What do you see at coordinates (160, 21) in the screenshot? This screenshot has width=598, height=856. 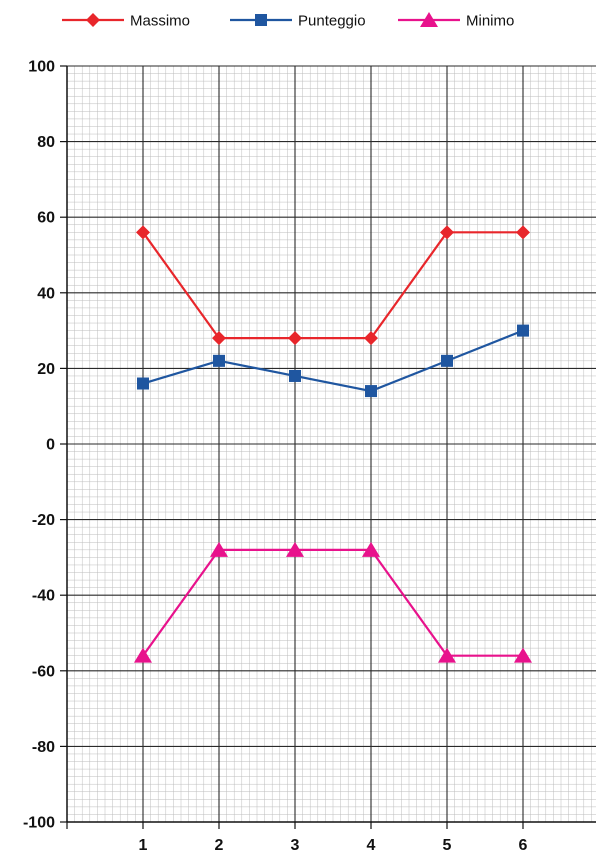 I see `legend-label: Massimo` at bounding box center [160, 21].